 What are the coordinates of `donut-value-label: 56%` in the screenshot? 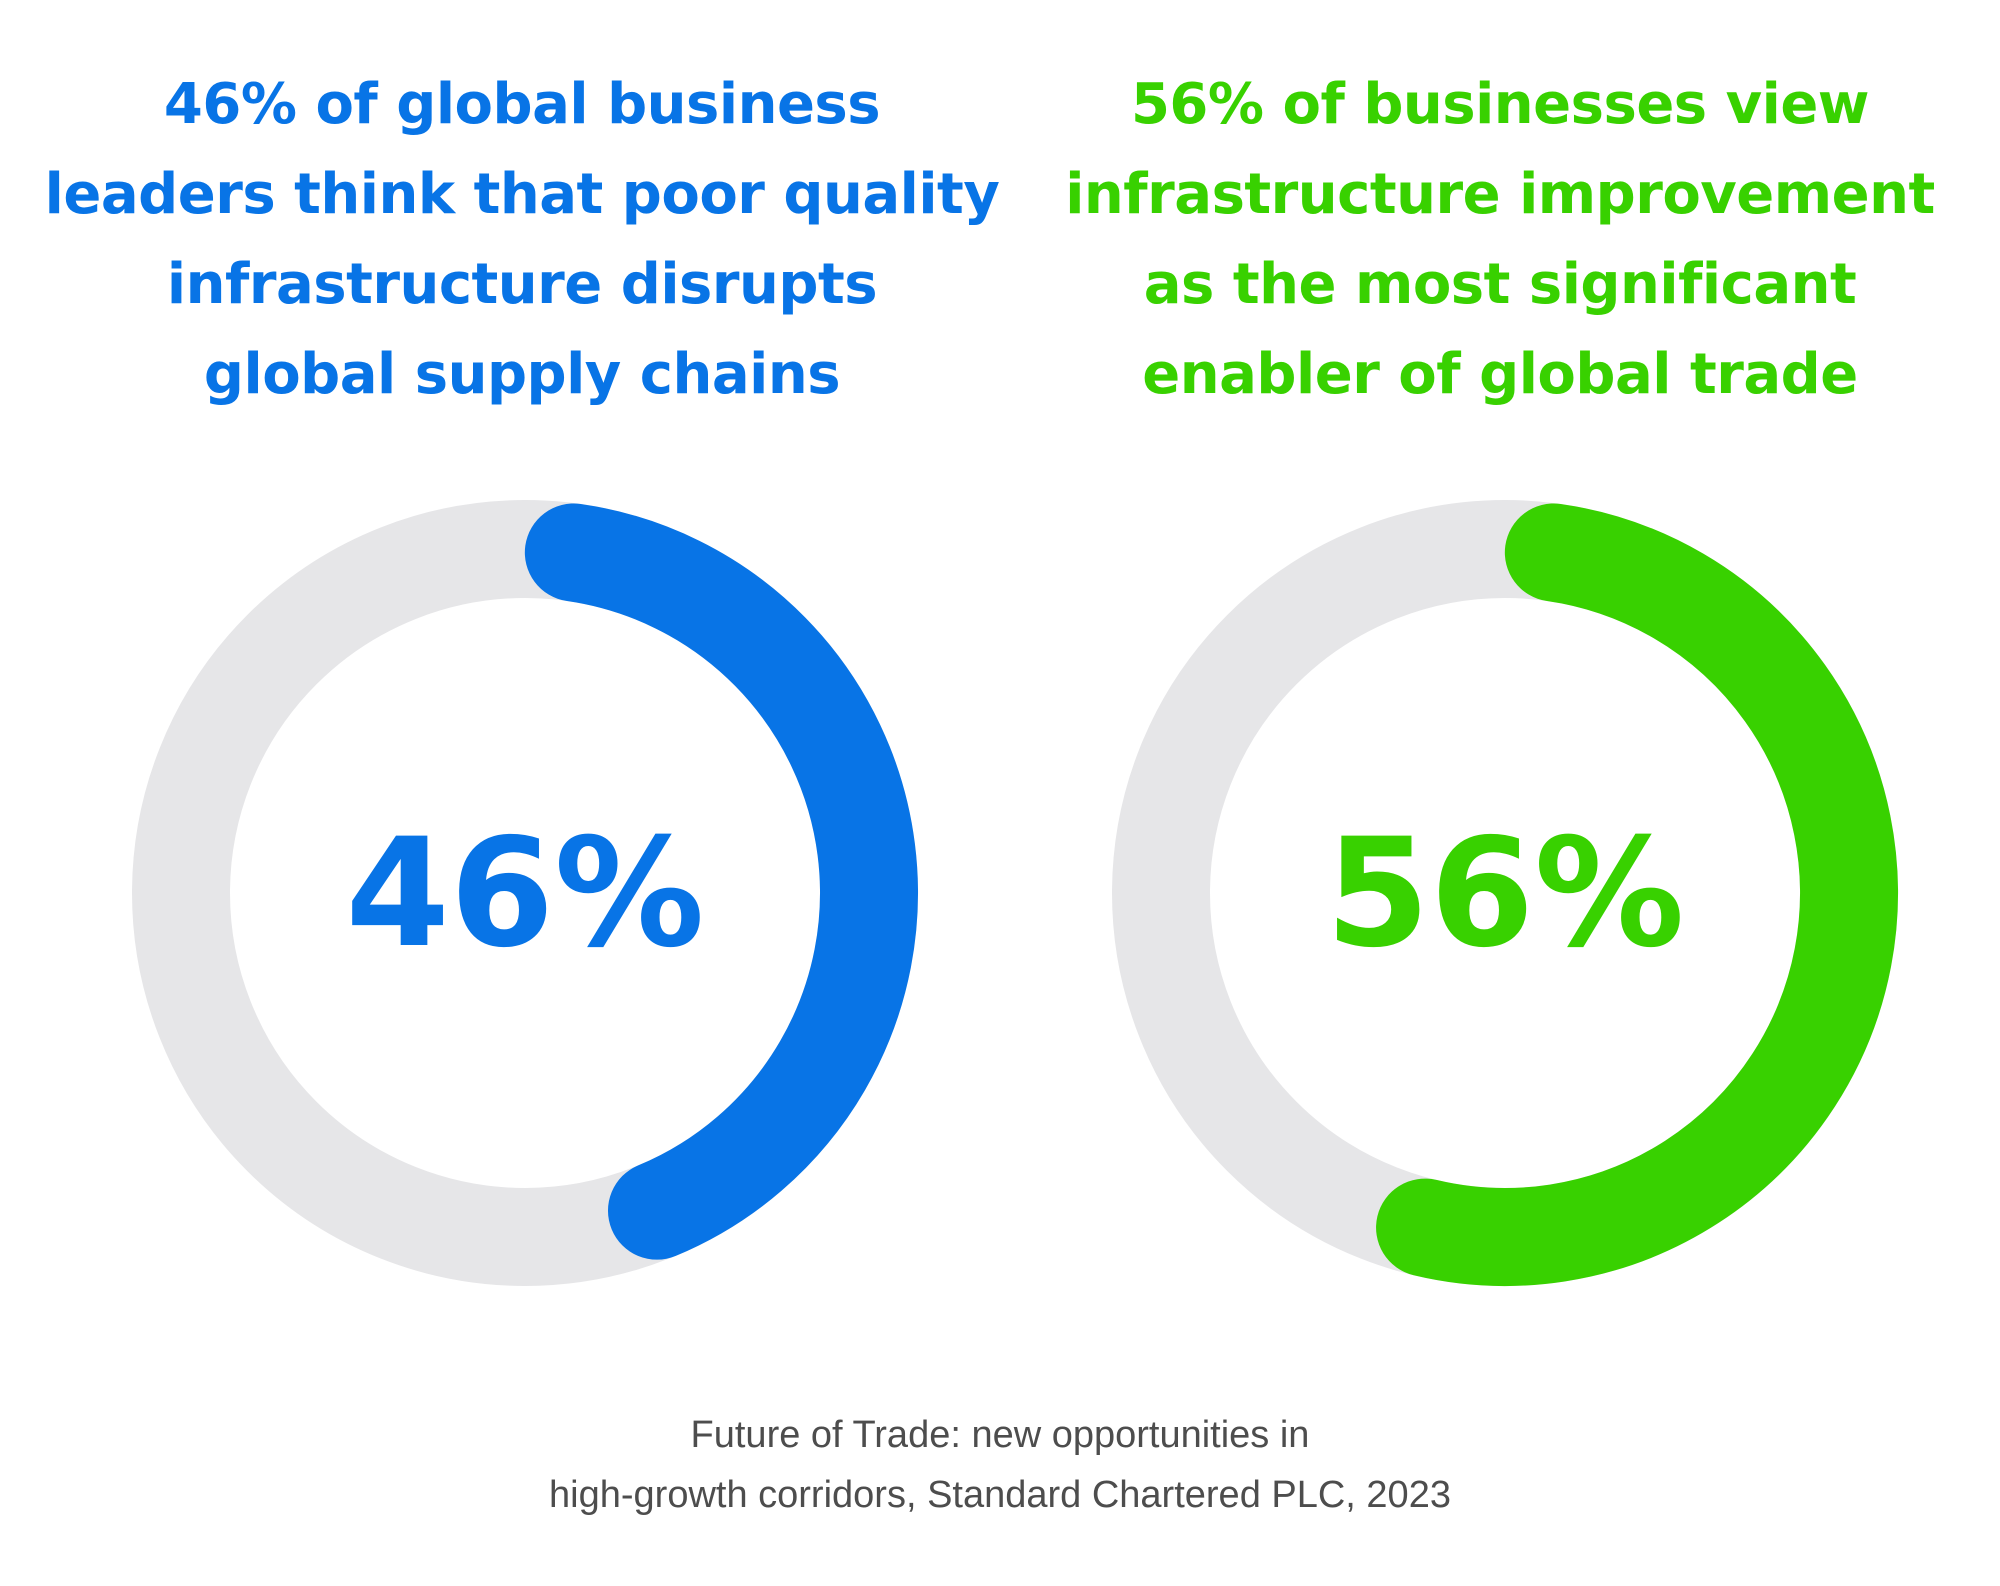 It's located at (1504, 894).